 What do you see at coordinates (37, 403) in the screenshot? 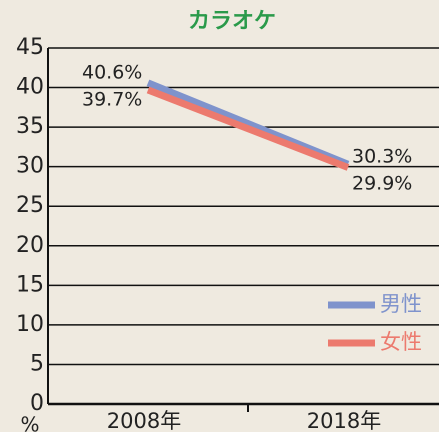
I see `y-tick-label: 0` at bounding box center [37, 403].